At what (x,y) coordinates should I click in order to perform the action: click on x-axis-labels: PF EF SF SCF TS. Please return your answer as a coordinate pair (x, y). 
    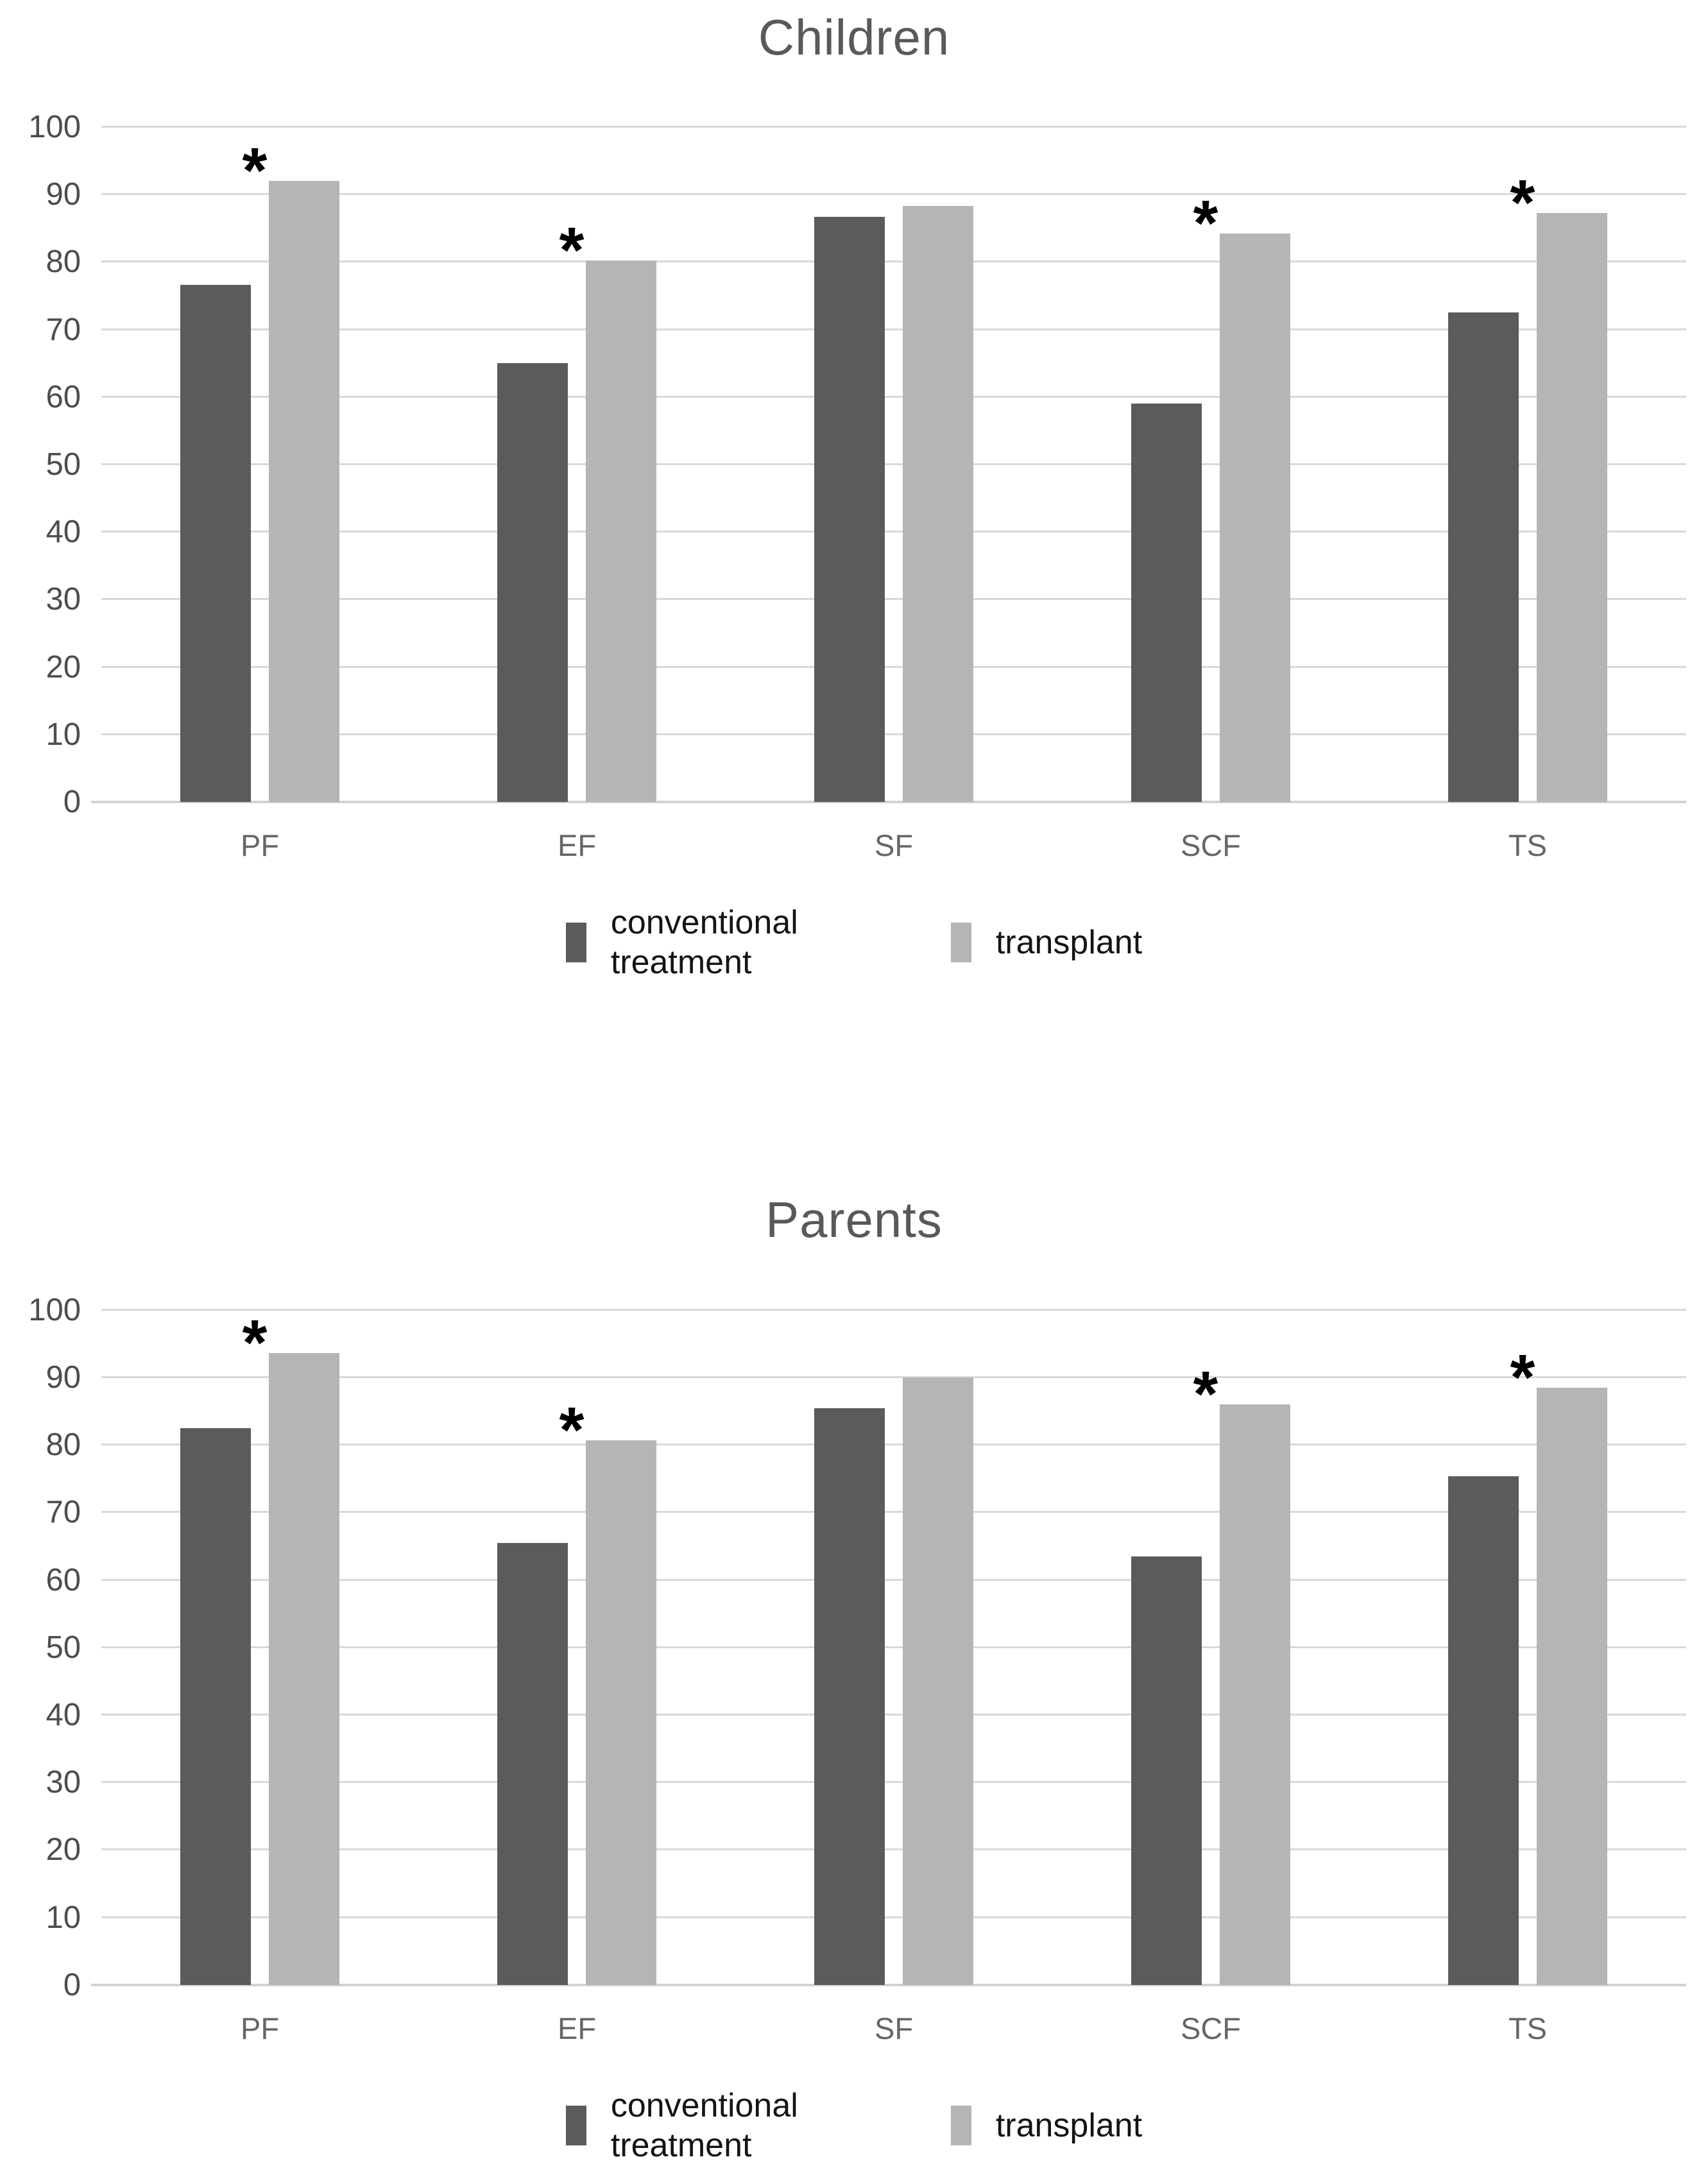
    Looking at the image, I should click on (893, 2028).